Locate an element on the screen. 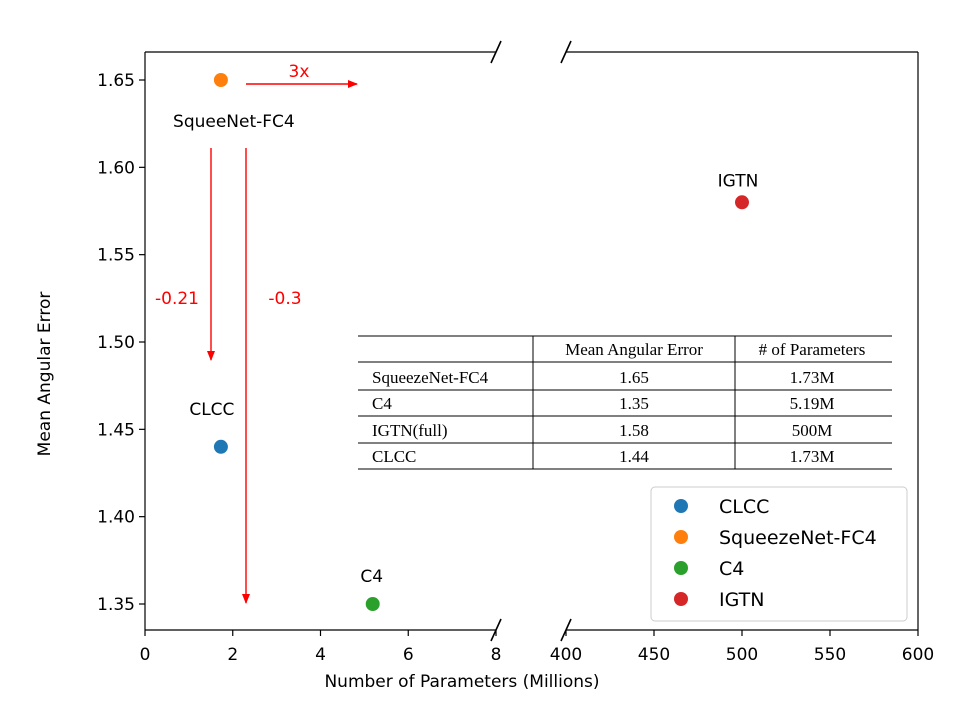 This screenshot has height=720, width=960. legend-label: C4 is located at coordinates (731, 569).